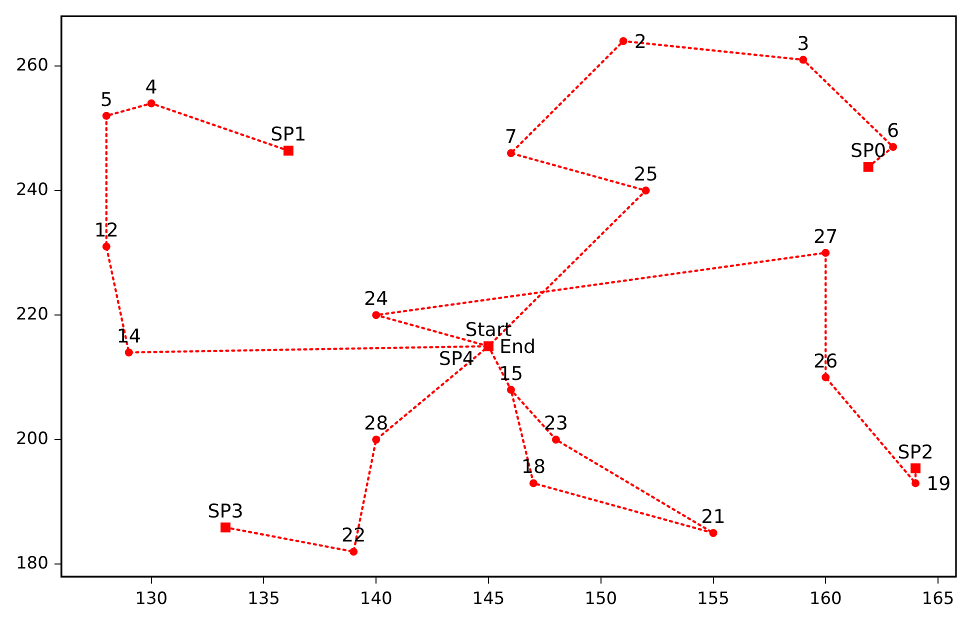 This screenshot has width=970, height=626. I want to click on x-tick-label: 155, so click(713, 599).